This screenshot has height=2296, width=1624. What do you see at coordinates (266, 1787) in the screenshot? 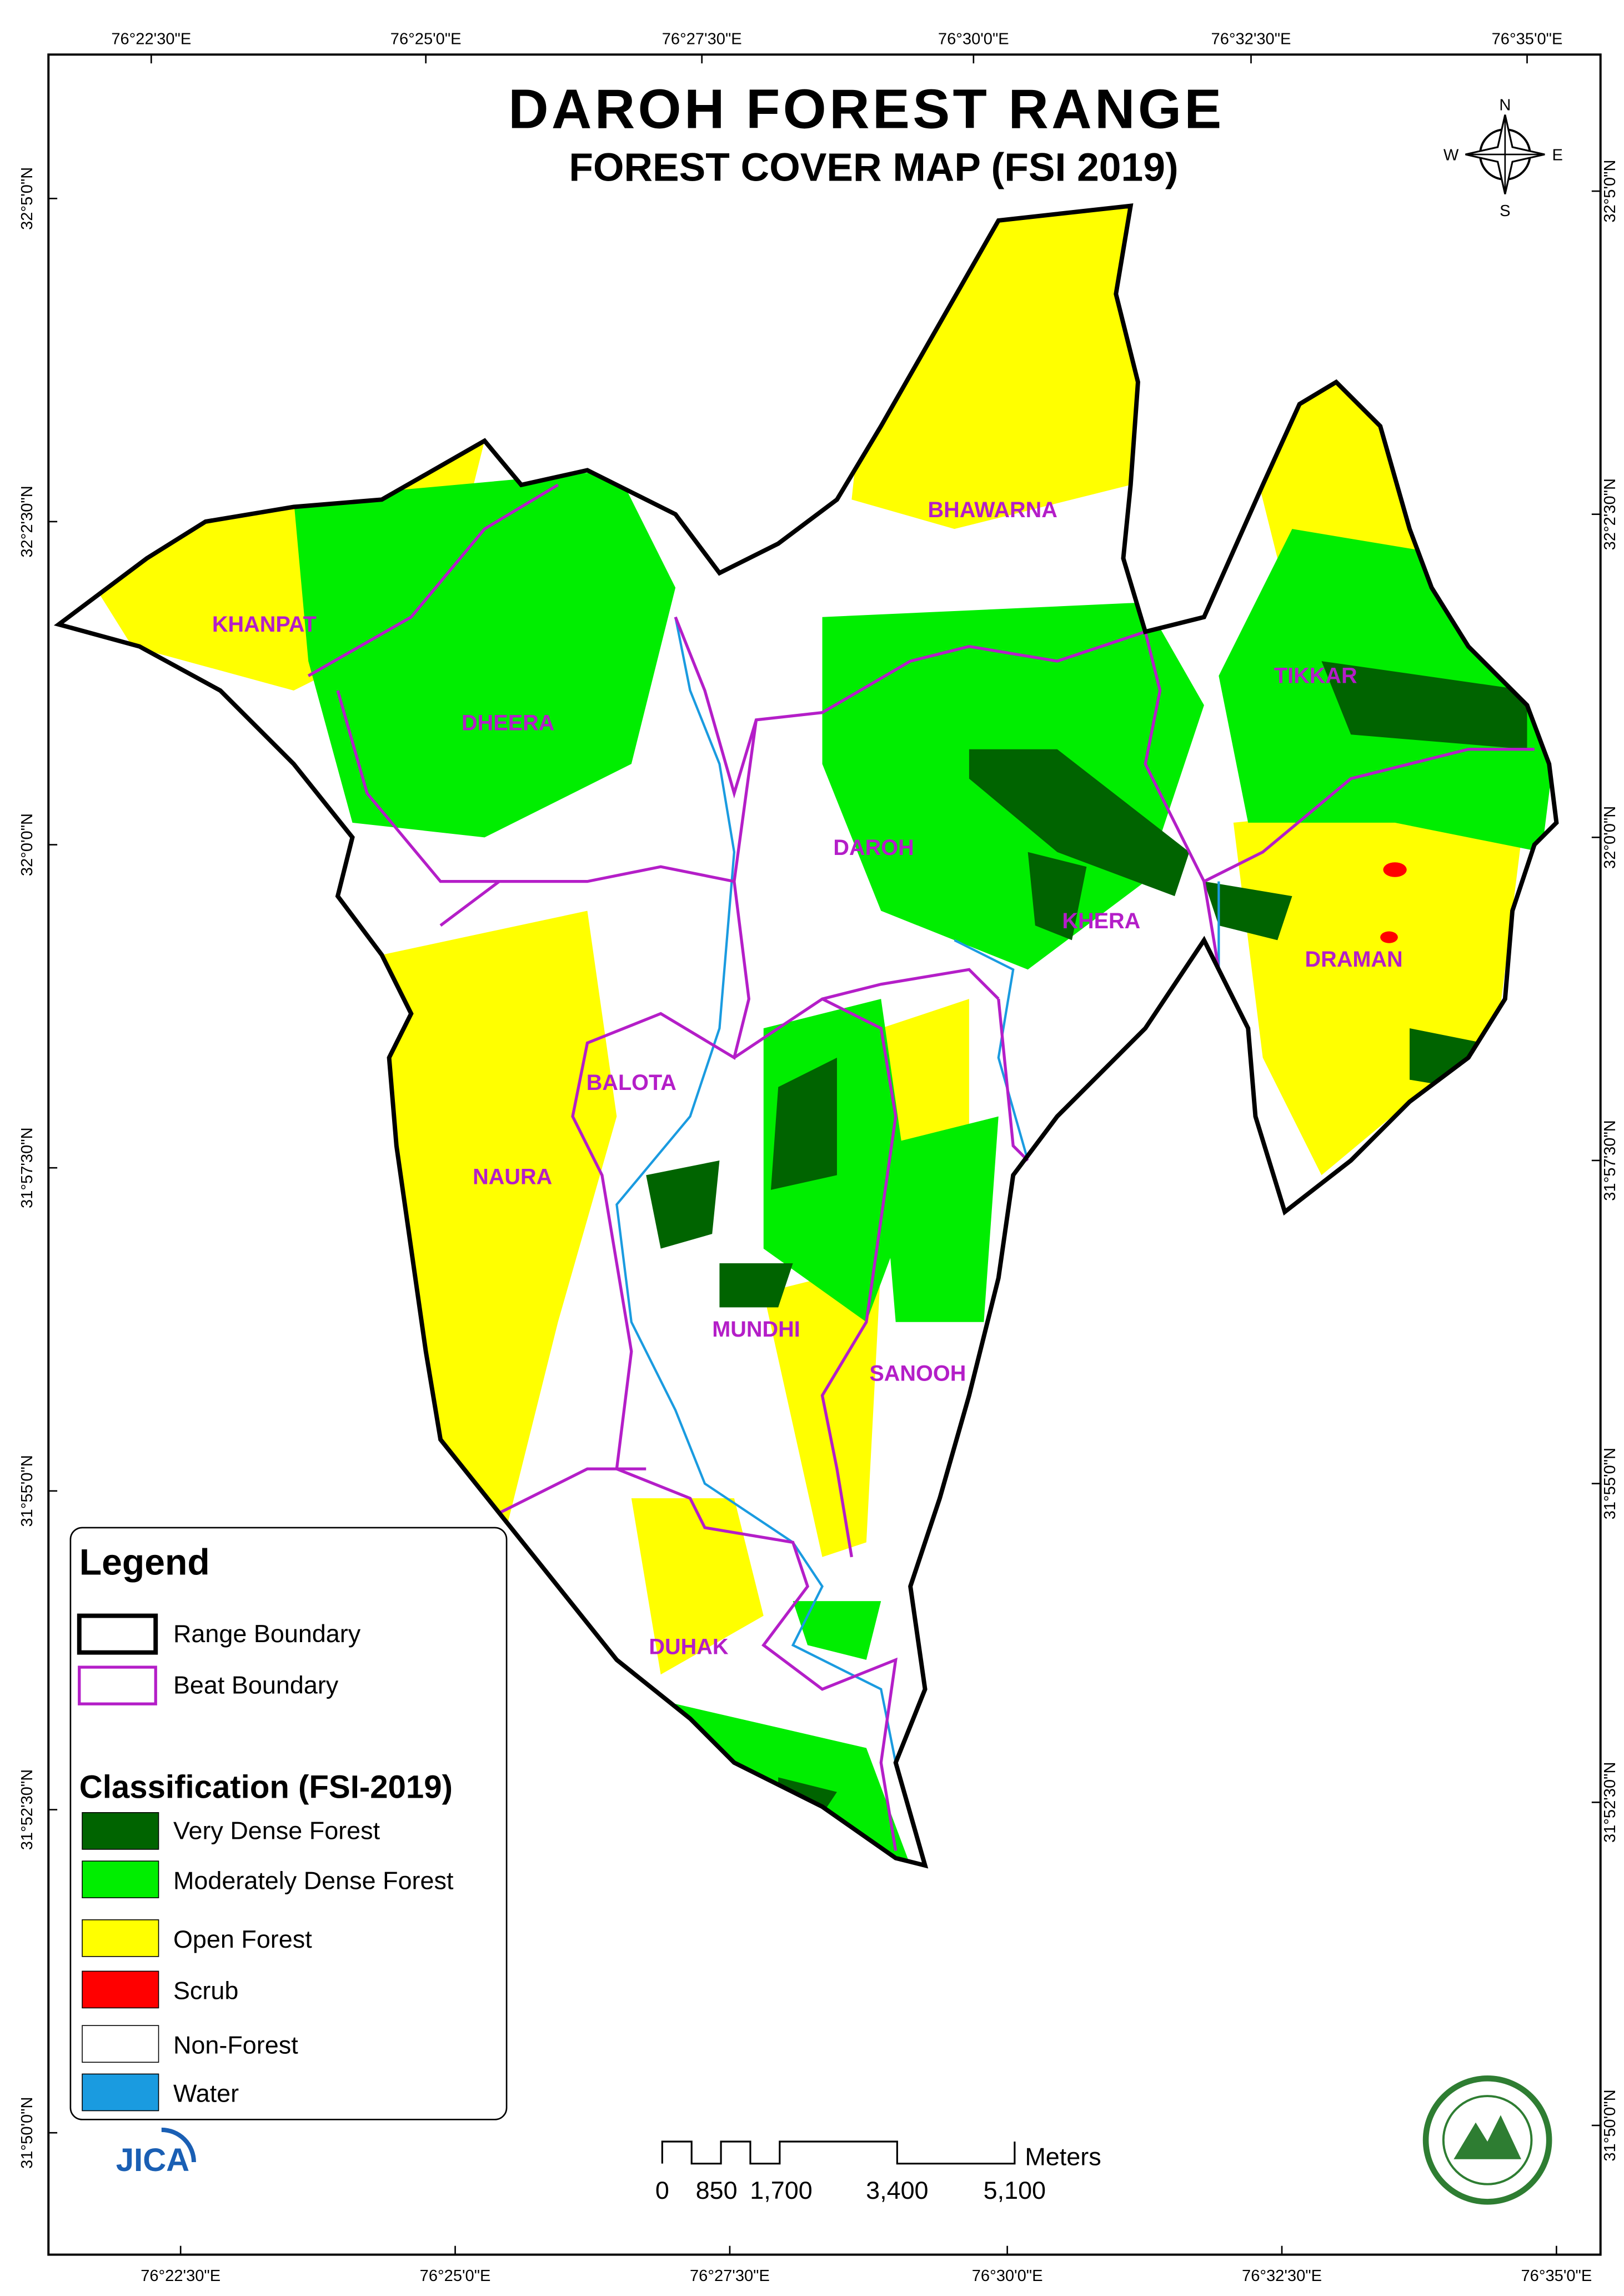
I see `legend-subtitle: Classification (FSI-2019)` at bounding box center [266, 1787].